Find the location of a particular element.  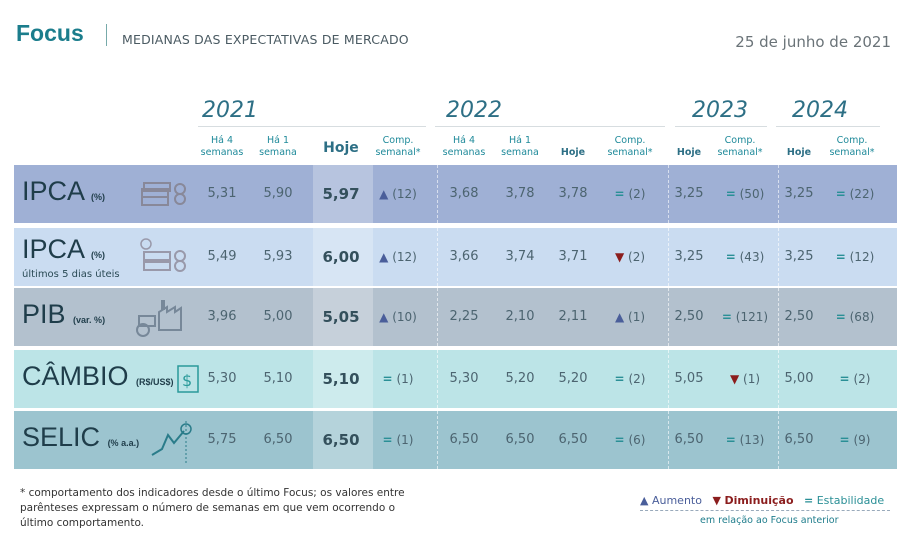

weeks-count: (43) is located at coordinates (752, 257).